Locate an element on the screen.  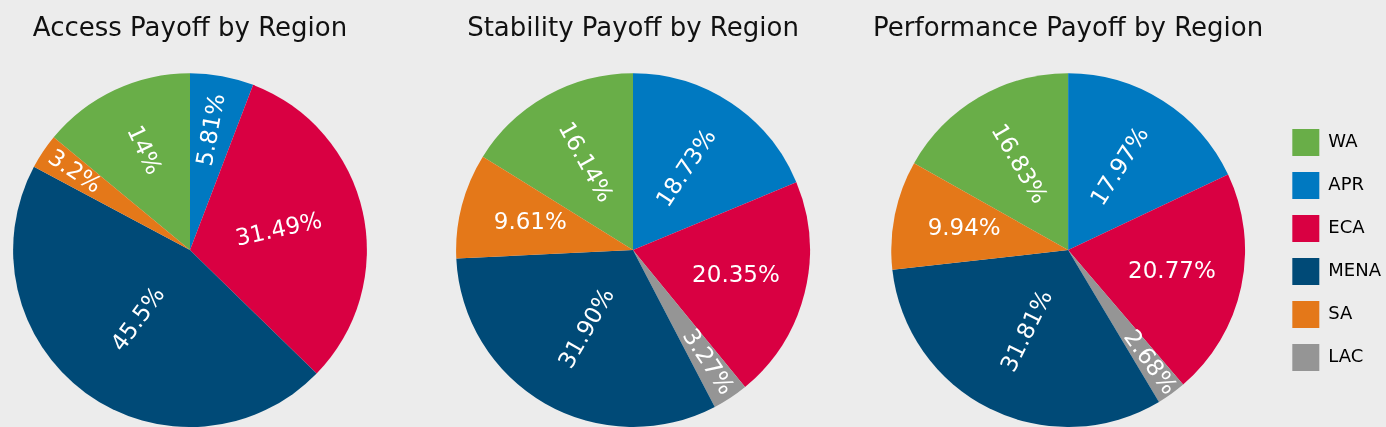
data-label: 9.94% is located at coordinates (964, 226).